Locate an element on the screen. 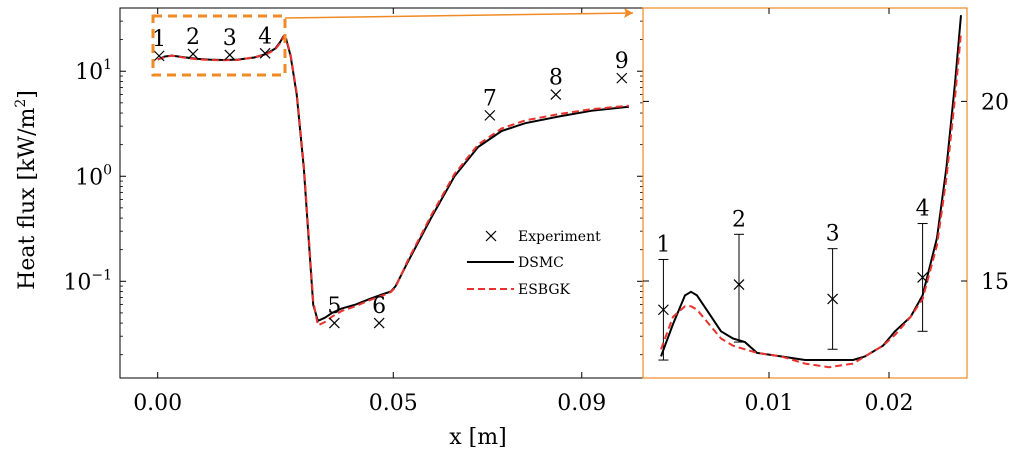  y-axis-label-end: ] is located at coordinates (27, 94).